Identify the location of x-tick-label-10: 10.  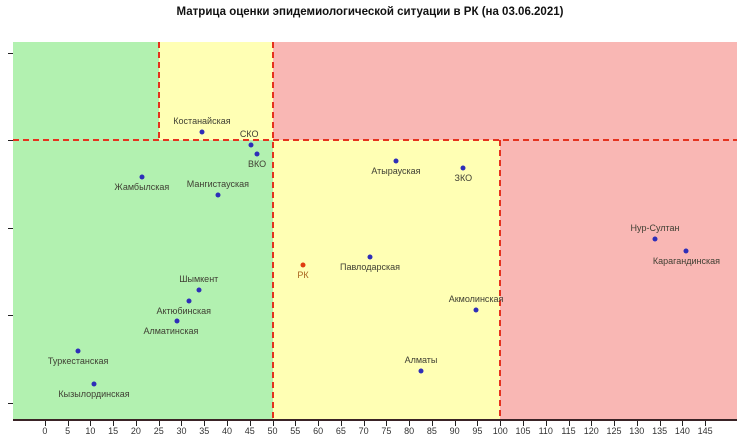
(90, 431).